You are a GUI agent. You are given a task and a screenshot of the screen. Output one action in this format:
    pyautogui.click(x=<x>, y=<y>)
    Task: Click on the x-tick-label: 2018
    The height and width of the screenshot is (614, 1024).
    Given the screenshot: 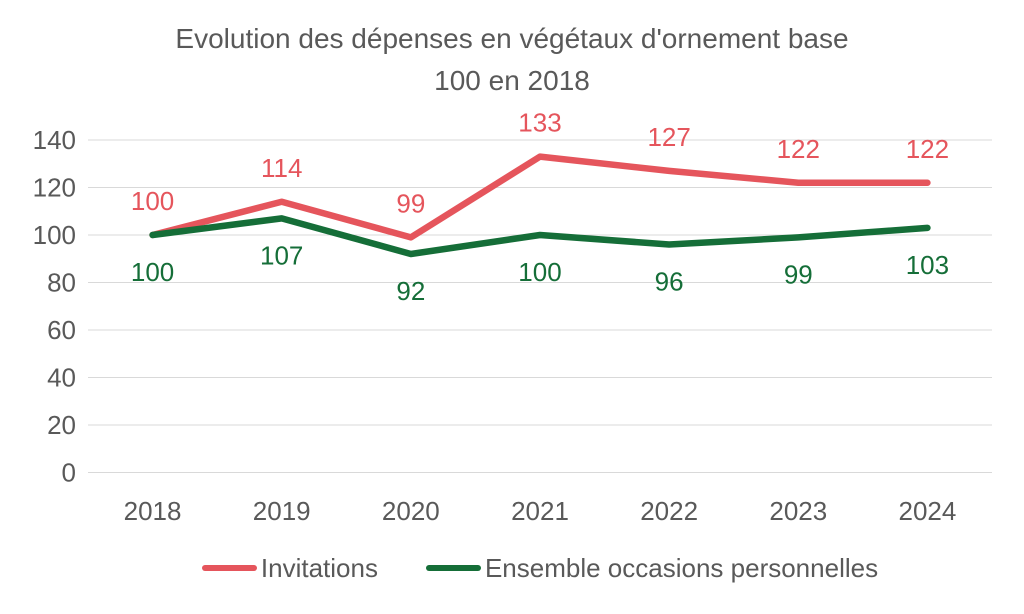 What is the action you would take?
    pyautogui.click(x=153, y=511)
    